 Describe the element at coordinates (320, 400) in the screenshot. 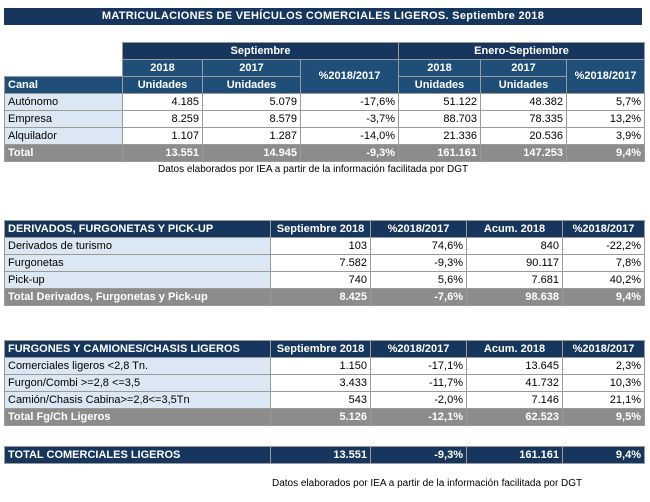

I see `cell-value: 543` at that location.